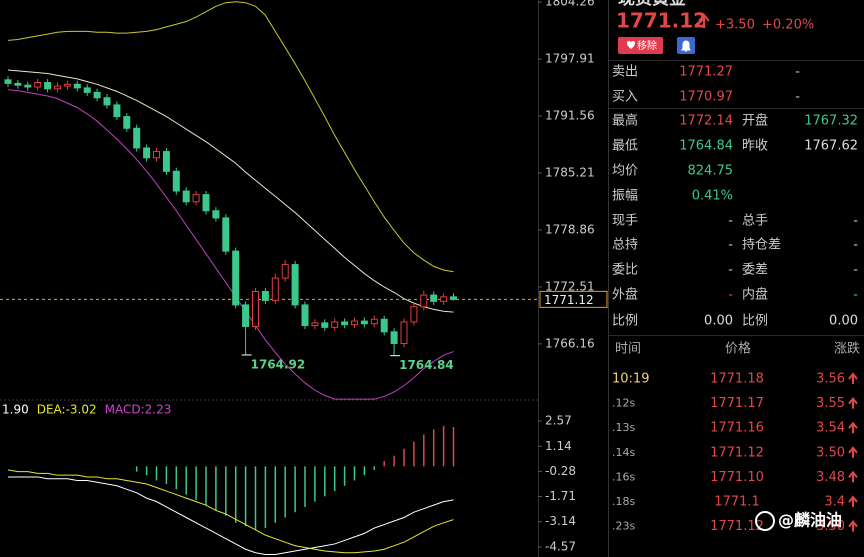  I want to click on trade-price: 1771.17, so click(737, 403).